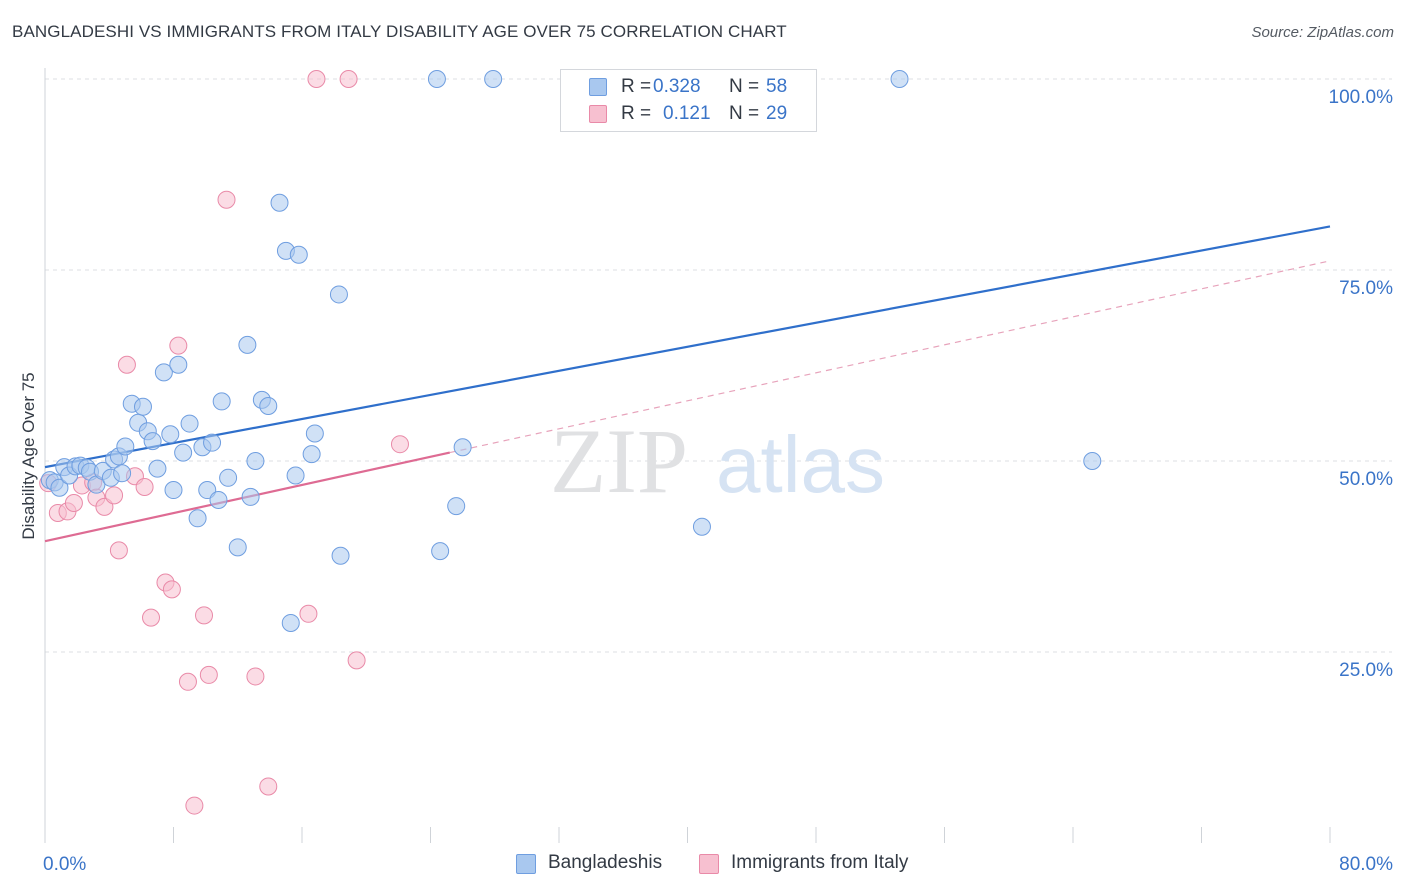 The height and width of the screenshot is (892, 1406). I want to click on legend-r-value: 0.328, so click(677, 86).